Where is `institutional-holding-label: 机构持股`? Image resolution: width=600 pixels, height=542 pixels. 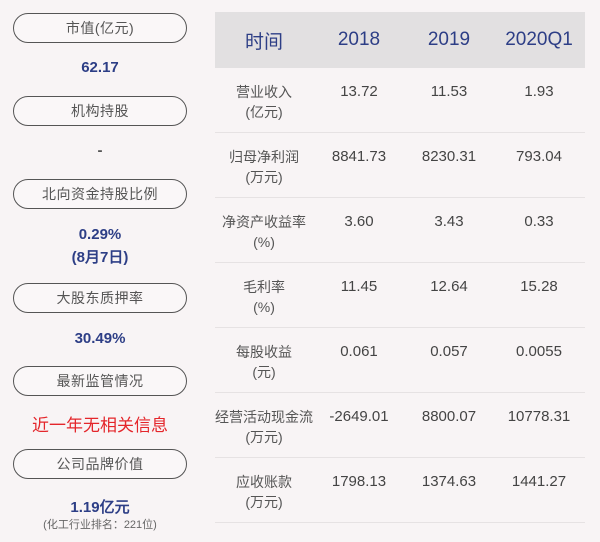
institutional-holding-label: 机构持股 is located at coordinates (100, 111).